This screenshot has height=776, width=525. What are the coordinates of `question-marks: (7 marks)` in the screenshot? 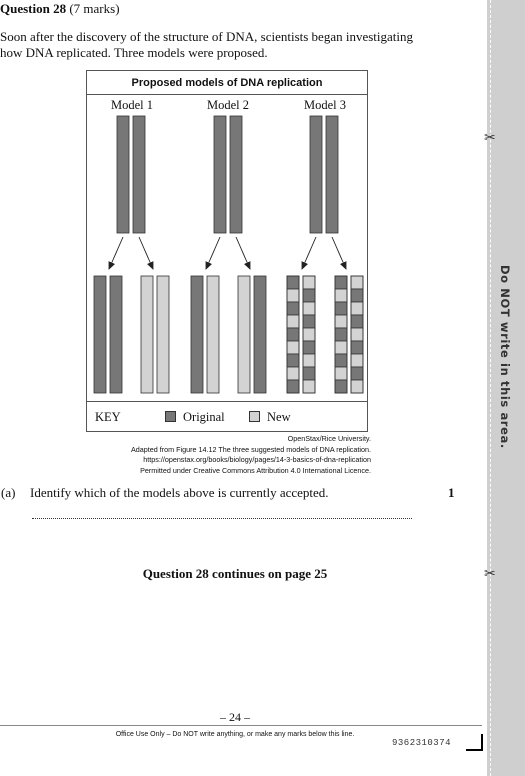 It's located at (94, 8).